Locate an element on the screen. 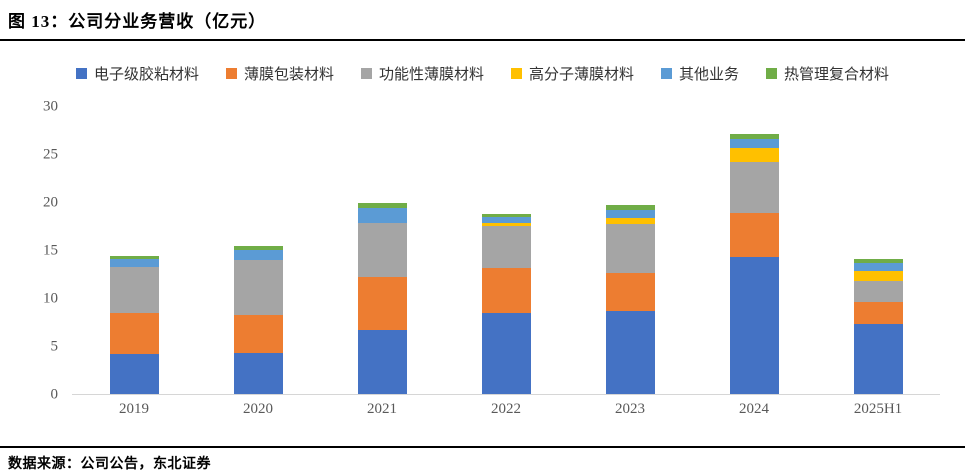 The height and width of the screenshot is (476, 965). legend-item: 其他业务 is located at coordinates (700, 73).